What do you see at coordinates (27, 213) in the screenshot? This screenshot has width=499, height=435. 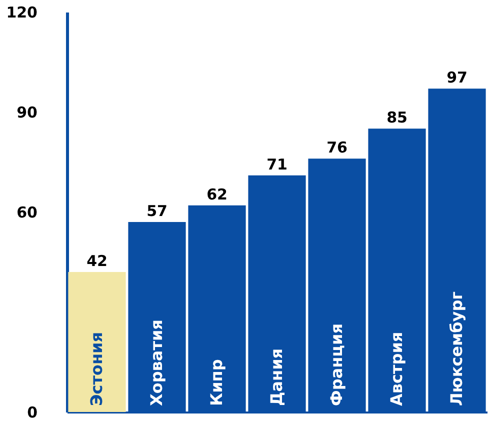 I see `y-tick-label: 60` at bounding box center [27, 213].